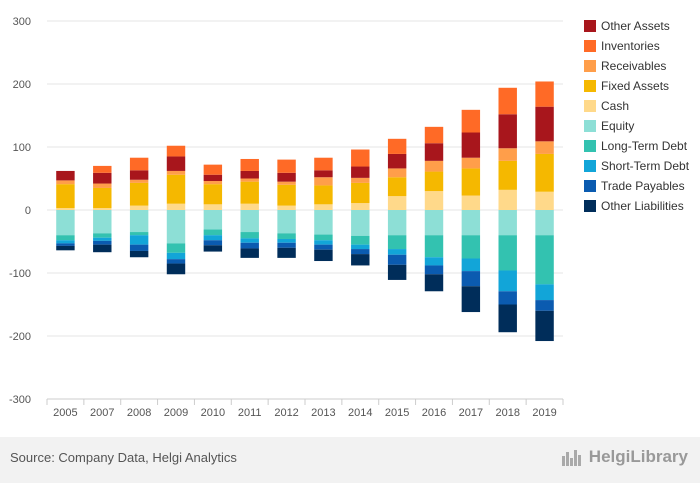 The height and width of the screenshot is (483, 700). What do you see at coordinates (28, 211) in the screenshot?
I see `y-tick-label: 0` at bounding box center [28, 211].